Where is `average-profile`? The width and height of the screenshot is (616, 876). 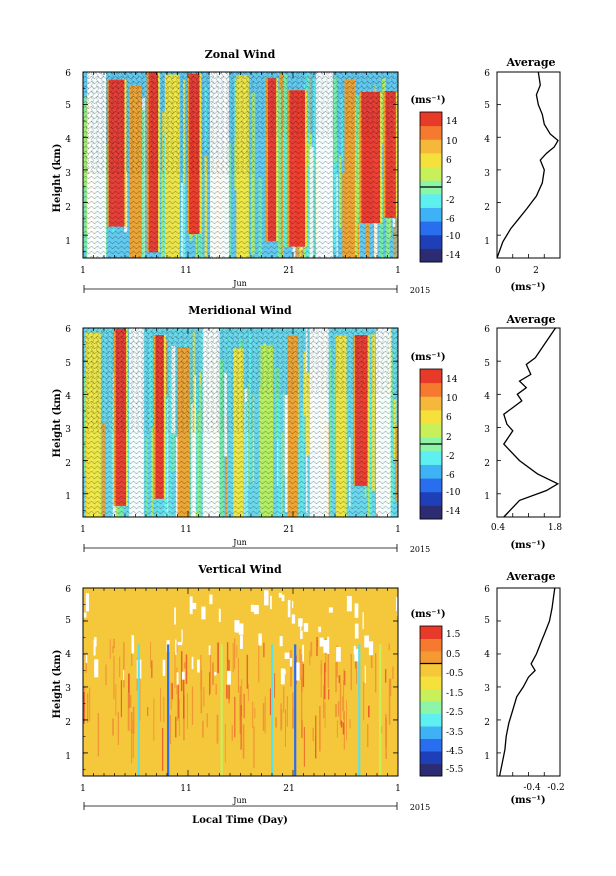 average-profile is located at coordinates (528, 422).